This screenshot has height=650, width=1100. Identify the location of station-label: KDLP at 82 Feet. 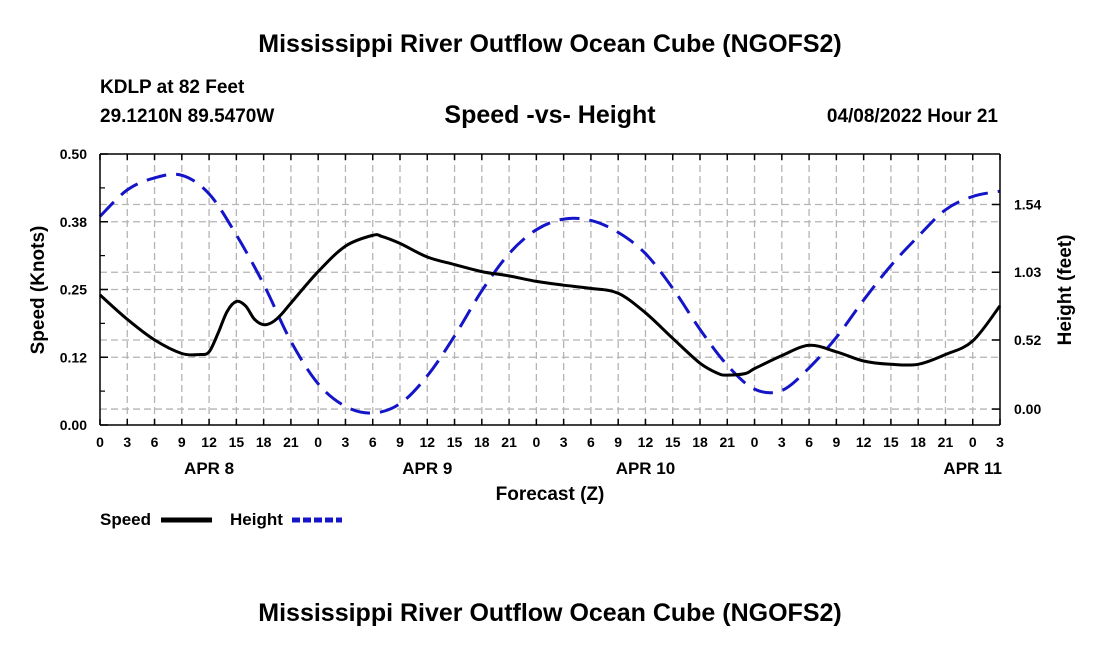
(172, 87).